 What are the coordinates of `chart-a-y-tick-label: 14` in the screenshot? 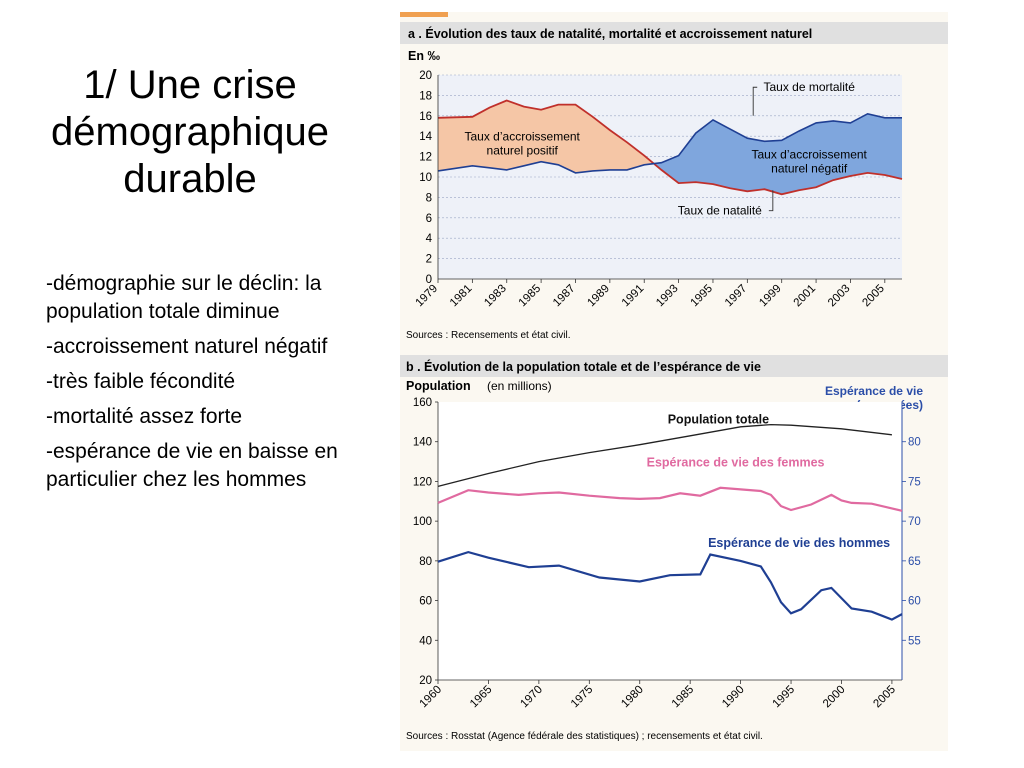 It's located at (425, 137).